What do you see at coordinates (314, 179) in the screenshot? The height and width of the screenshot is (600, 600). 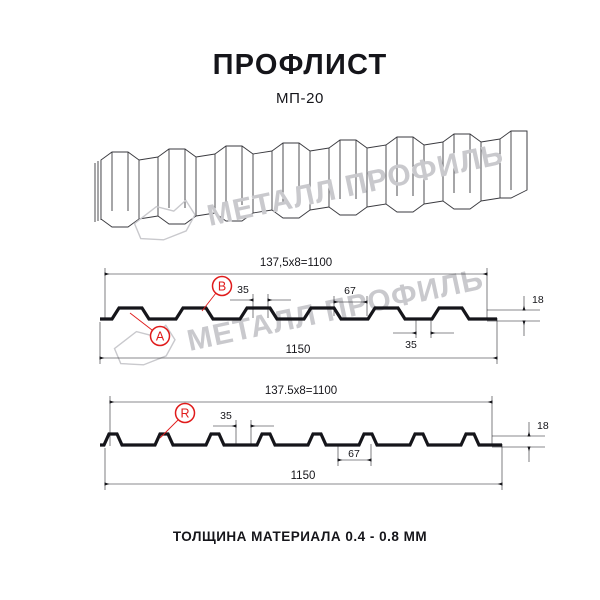 I see `rib-group` at bounding box center [314, 179].